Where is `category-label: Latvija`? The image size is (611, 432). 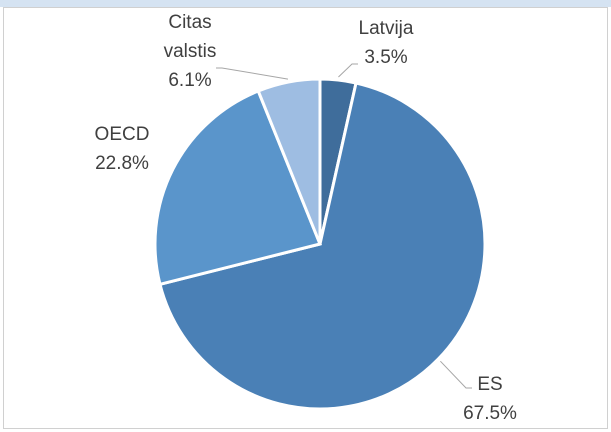
category-label: Latvija is located at coordinates (386, 28).